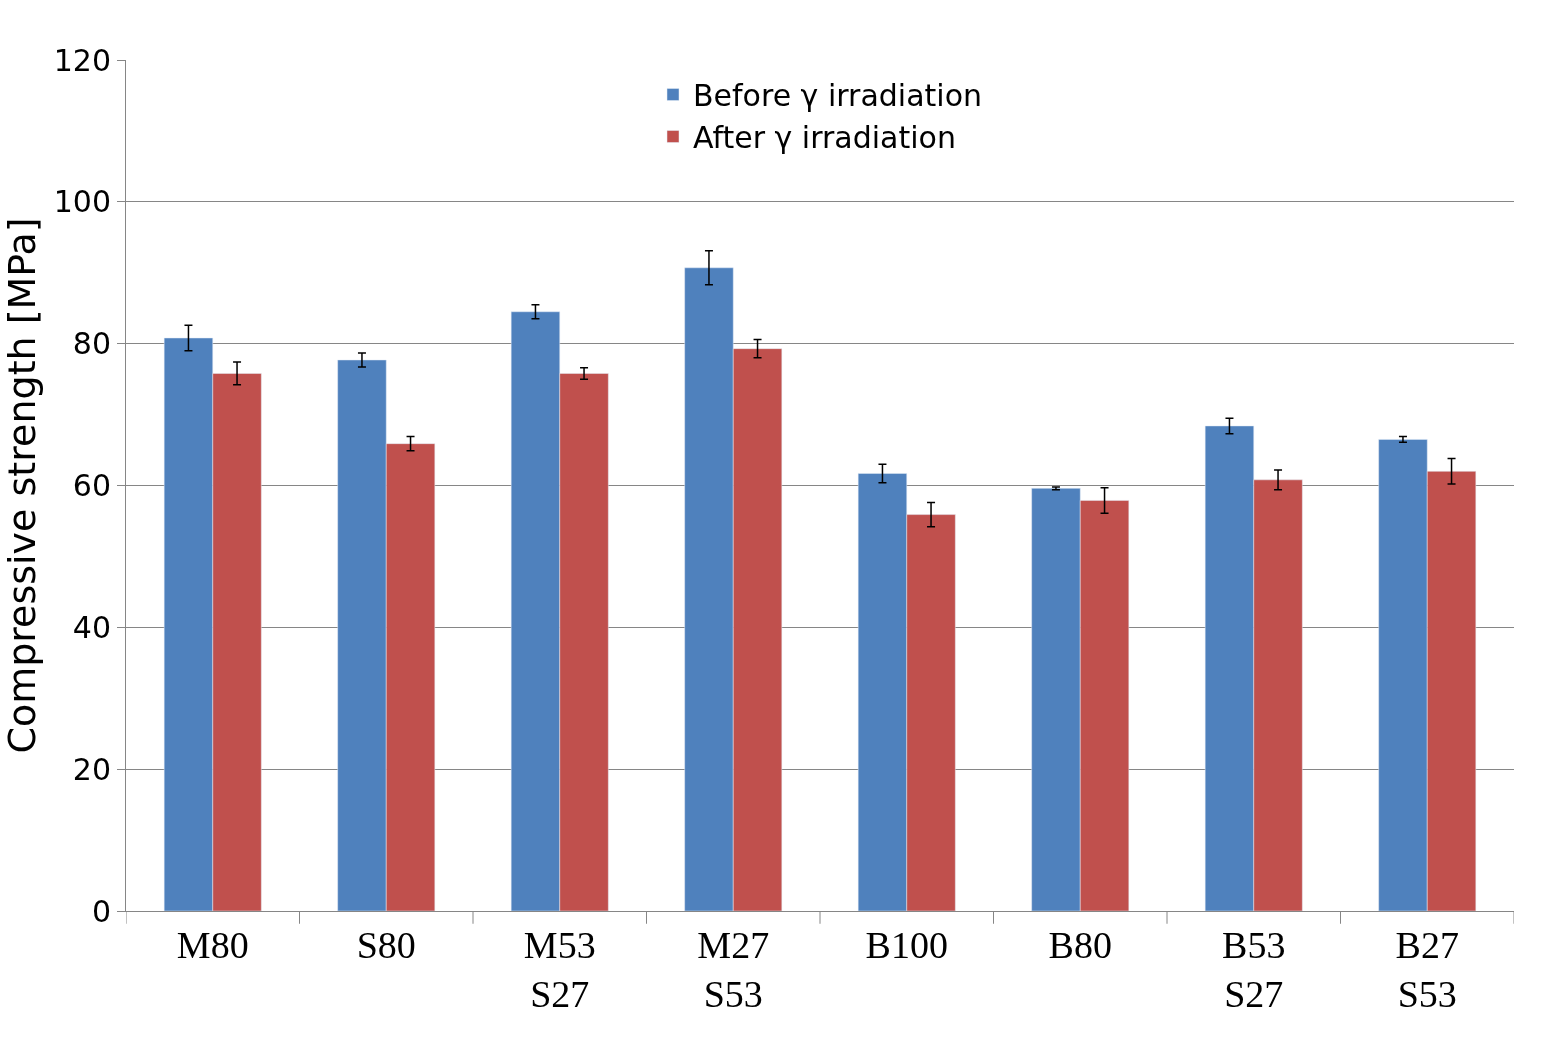 The width and height of the screenshot is (1564, 1041). What do you see at coordinates (91, 627) in the screenshot?
I see `y-tick-label: 40` at bounding box center [91, 627].